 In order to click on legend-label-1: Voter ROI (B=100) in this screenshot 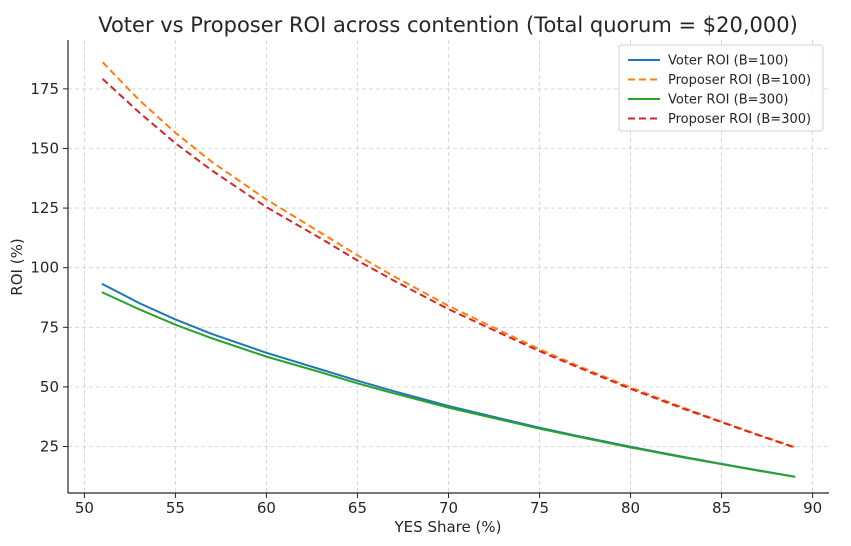, I will do `click(728, 61)`.